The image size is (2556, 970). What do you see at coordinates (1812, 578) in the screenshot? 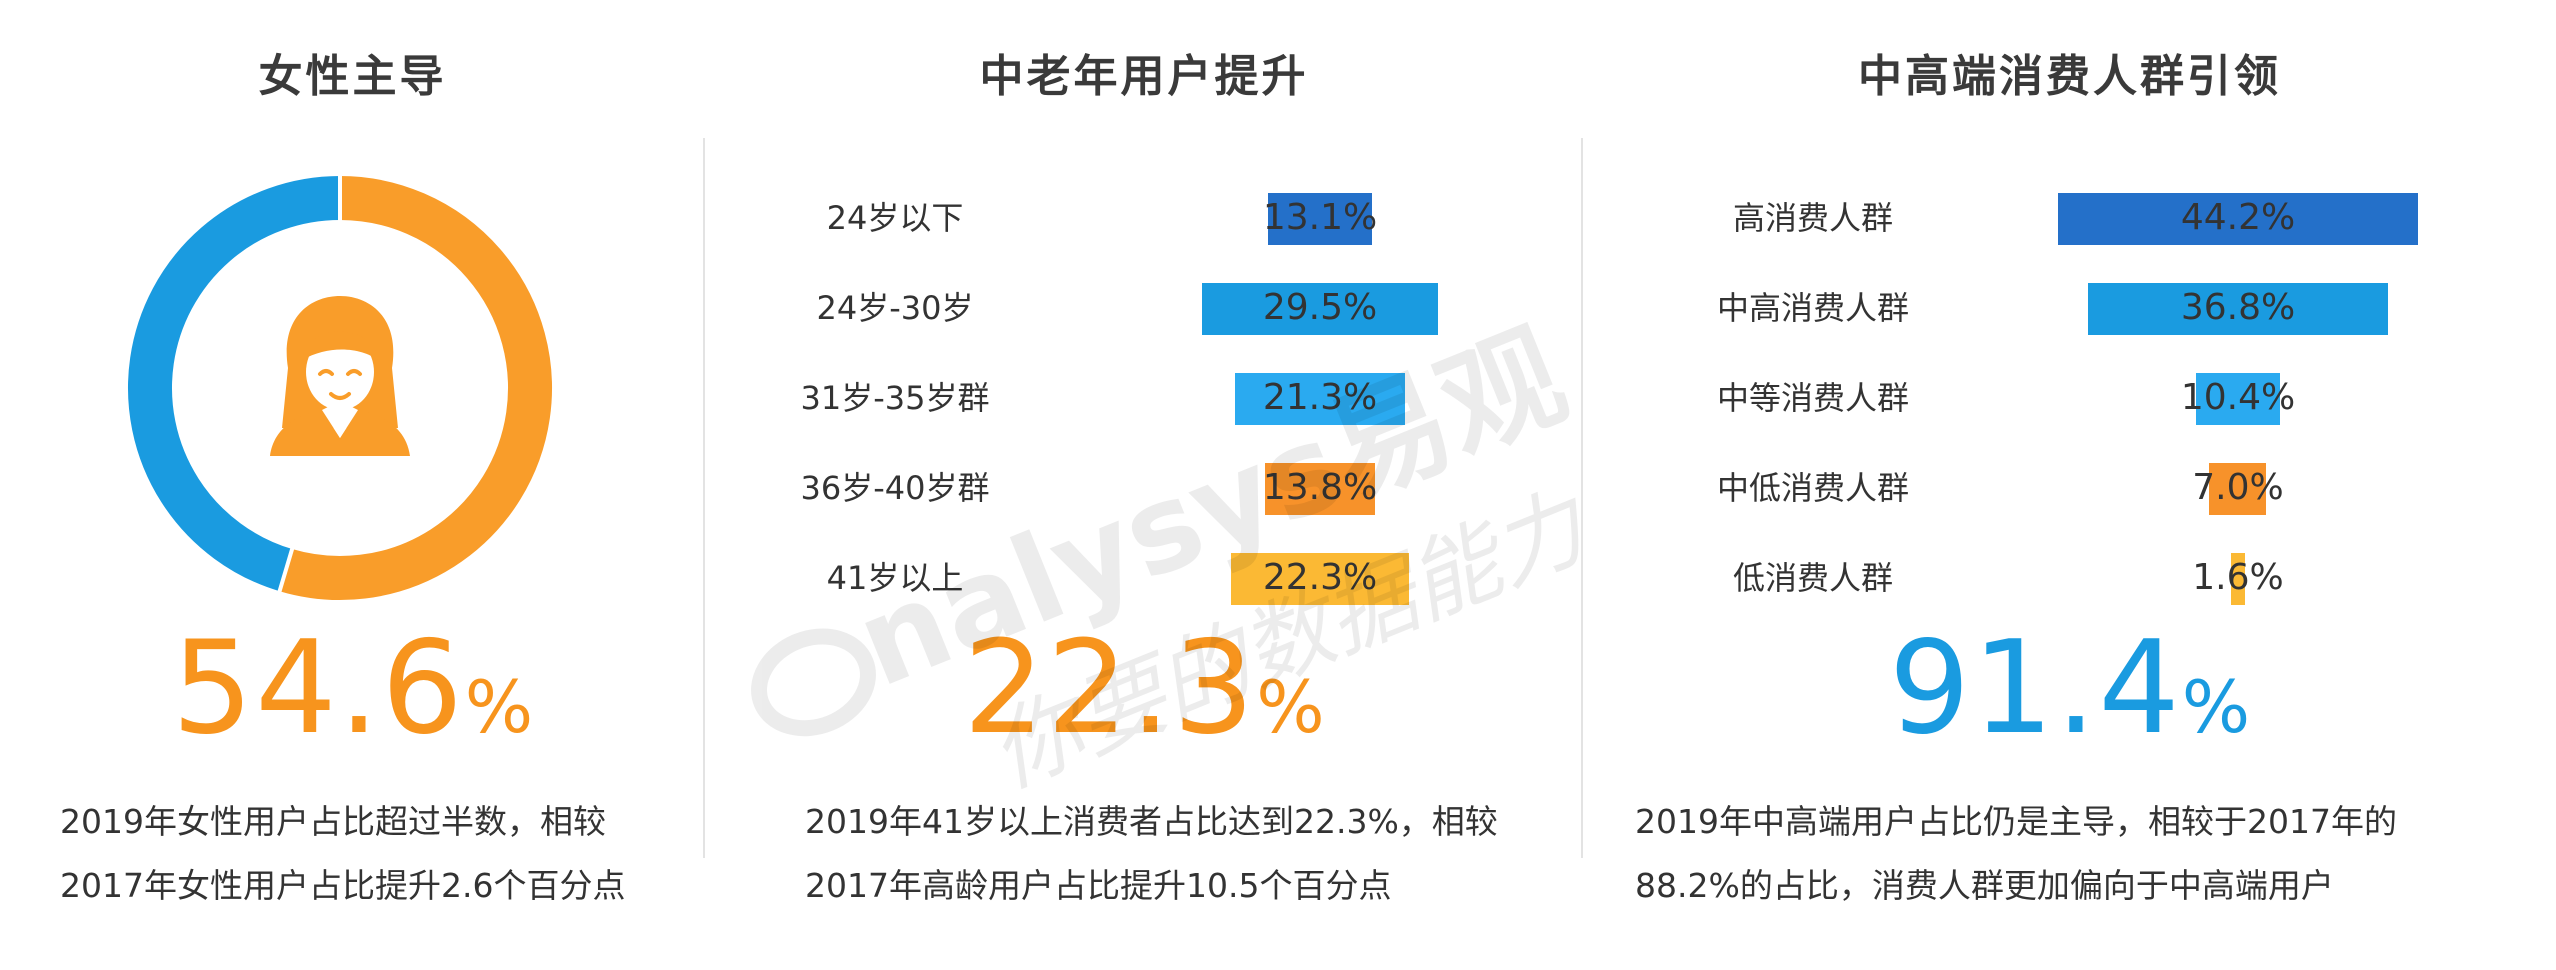
I see `bar-category-label: 低消费人群` at bounding box center [1812, 578].